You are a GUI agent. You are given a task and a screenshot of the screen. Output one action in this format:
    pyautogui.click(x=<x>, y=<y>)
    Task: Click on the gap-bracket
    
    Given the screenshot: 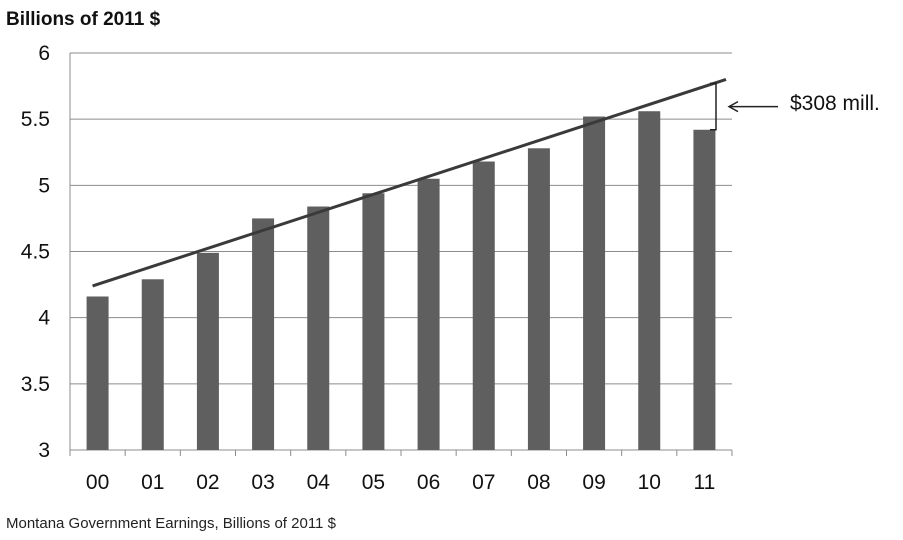 What is the action you would take?
    pyautogui.click(x=713, y=106)
    